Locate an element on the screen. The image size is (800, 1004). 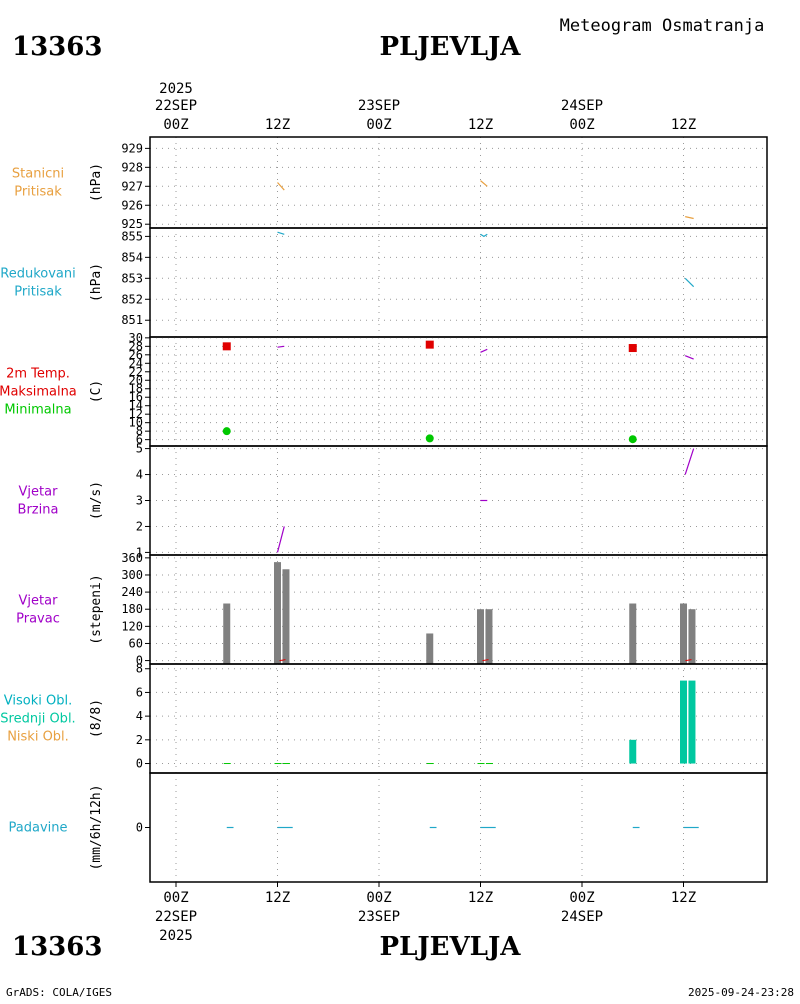
panel-7: 0 (mm/6h/12h) Padavine is located at coordinates (388, 827).